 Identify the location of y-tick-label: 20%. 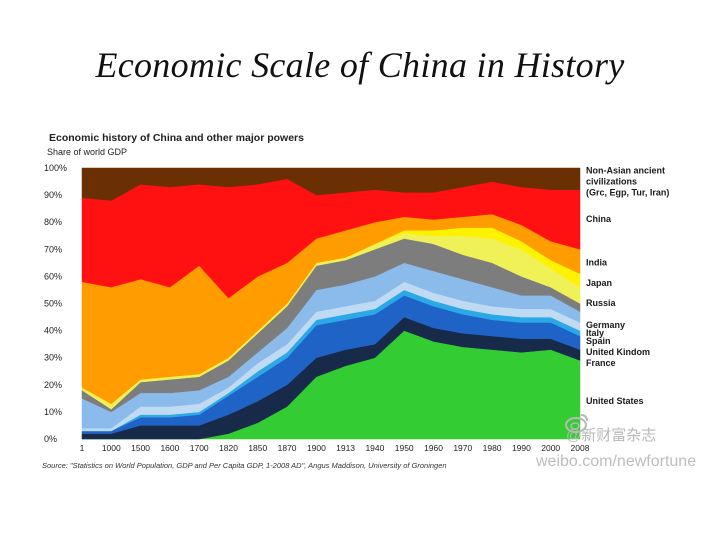
(53, 385).